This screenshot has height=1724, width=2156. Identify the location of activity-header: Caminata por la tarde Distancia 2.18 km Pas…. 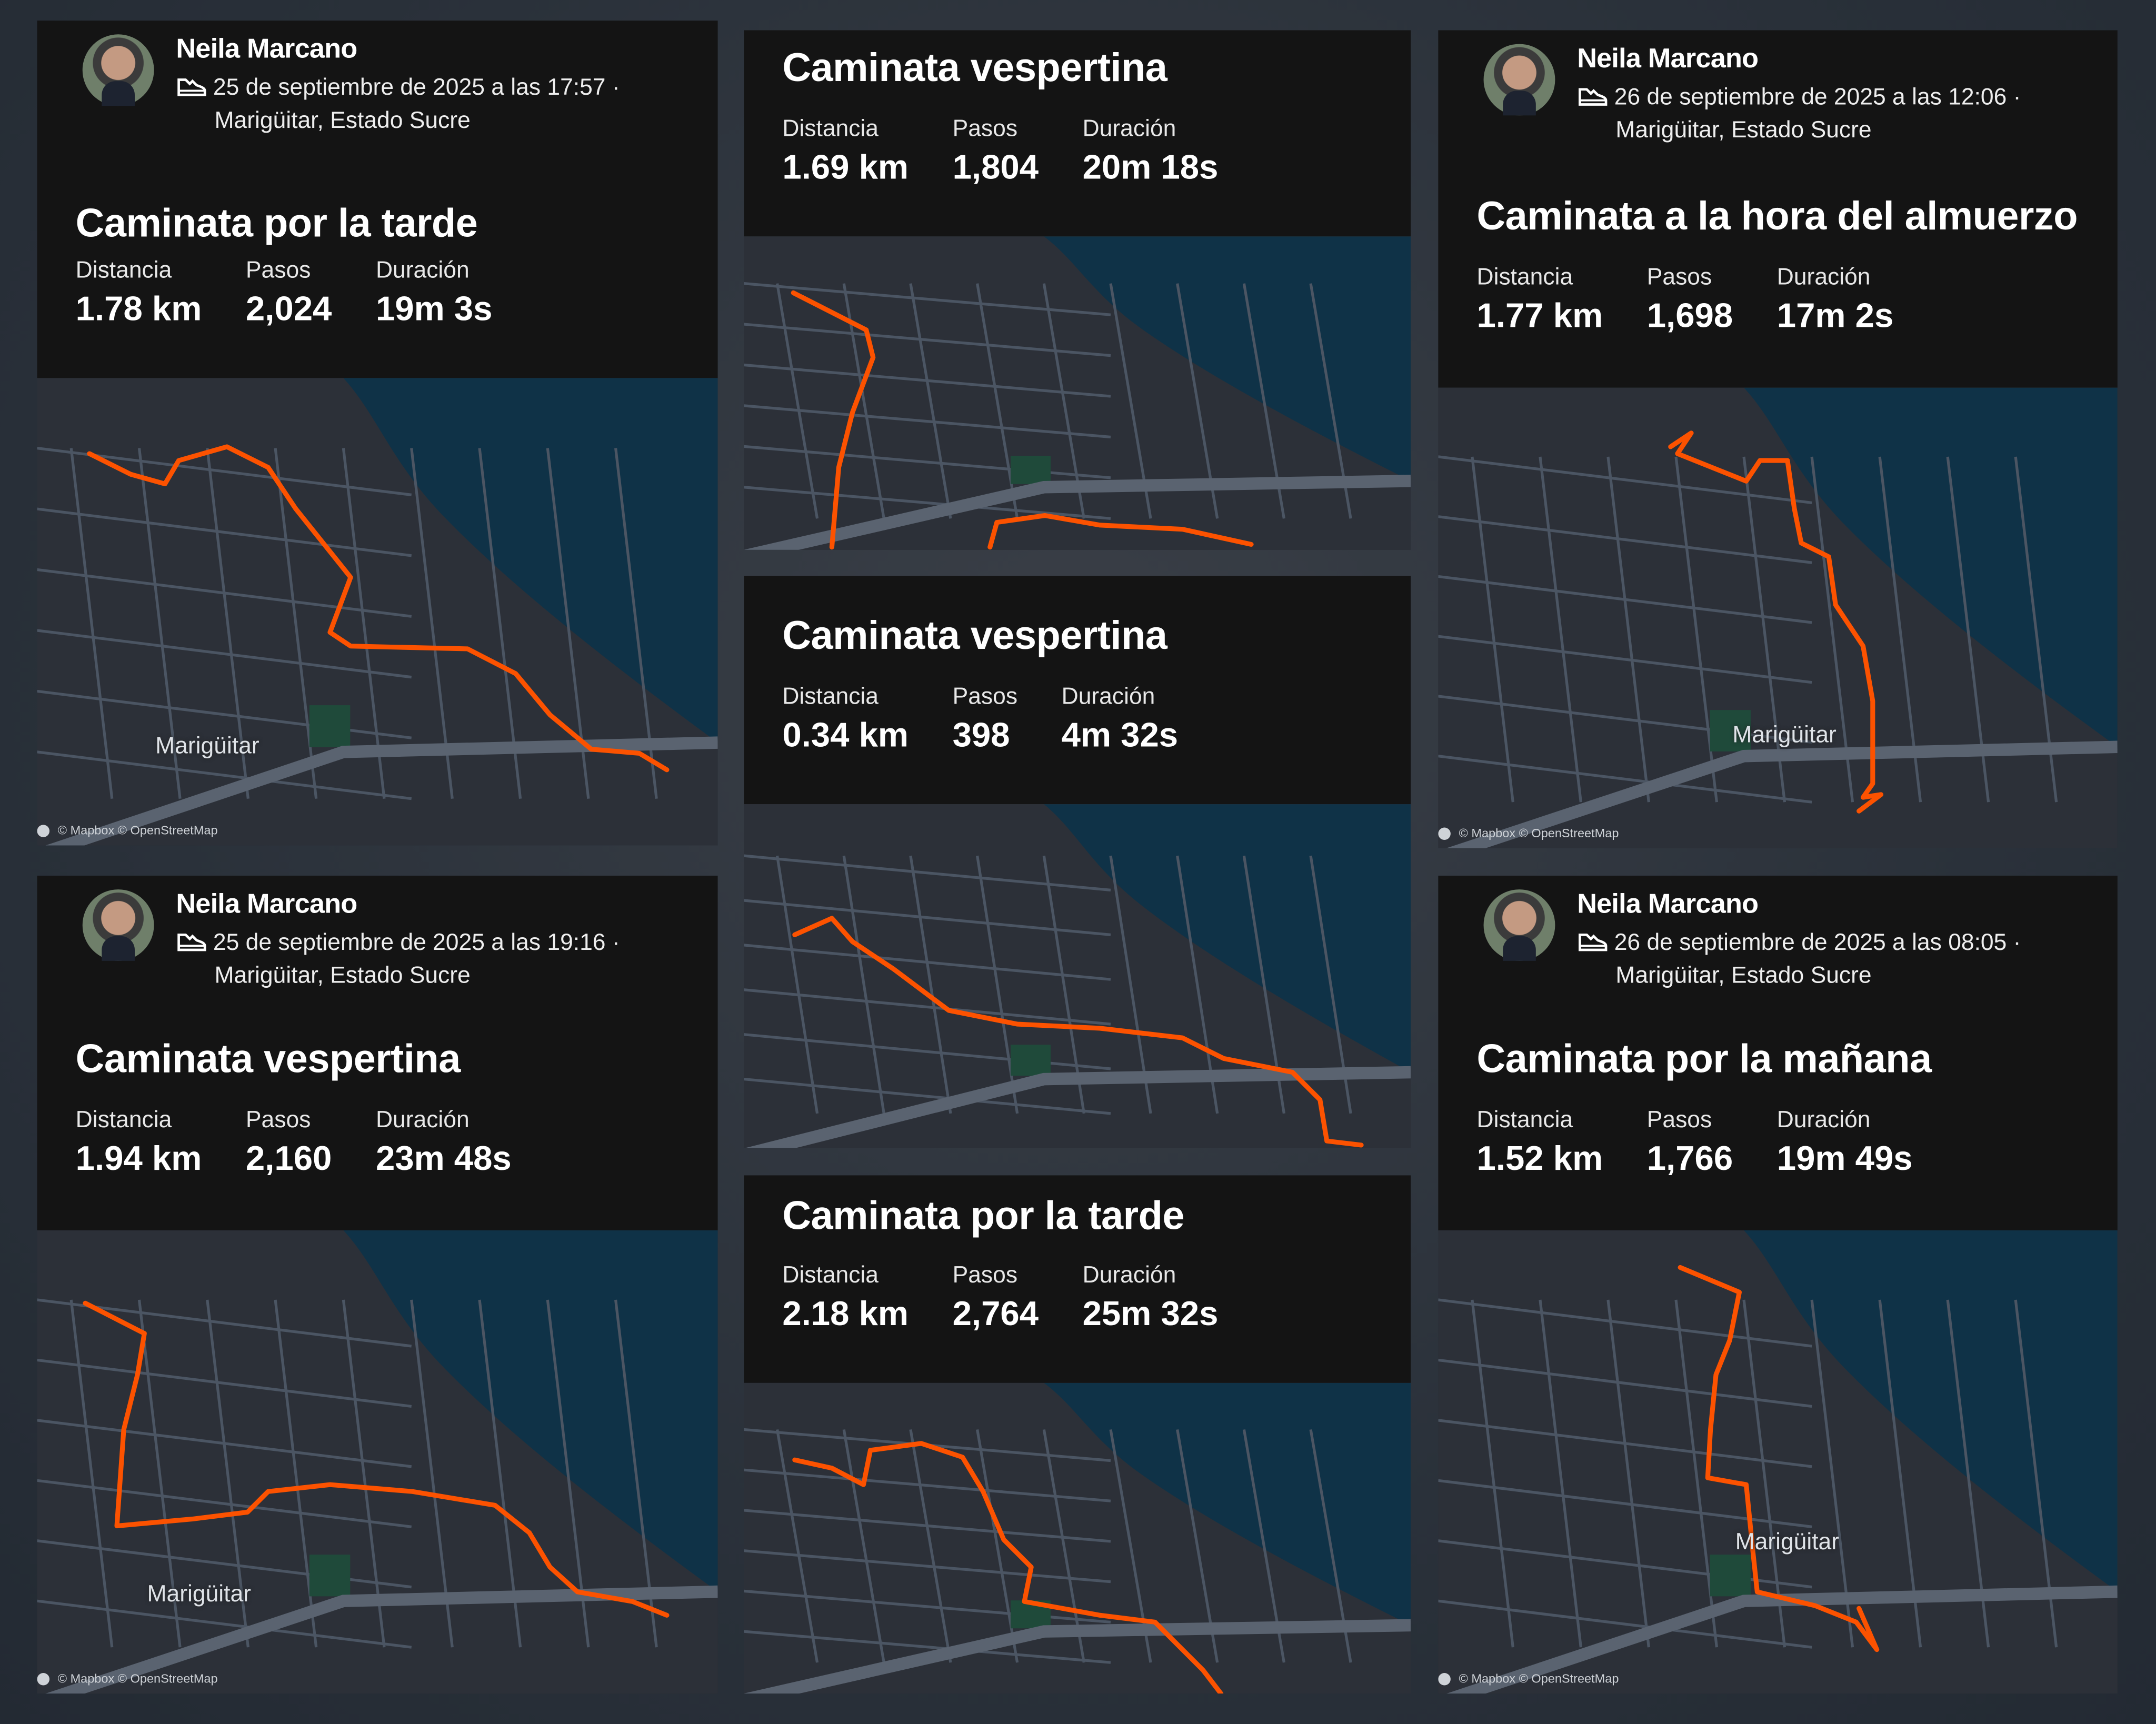
(1077, 1279).